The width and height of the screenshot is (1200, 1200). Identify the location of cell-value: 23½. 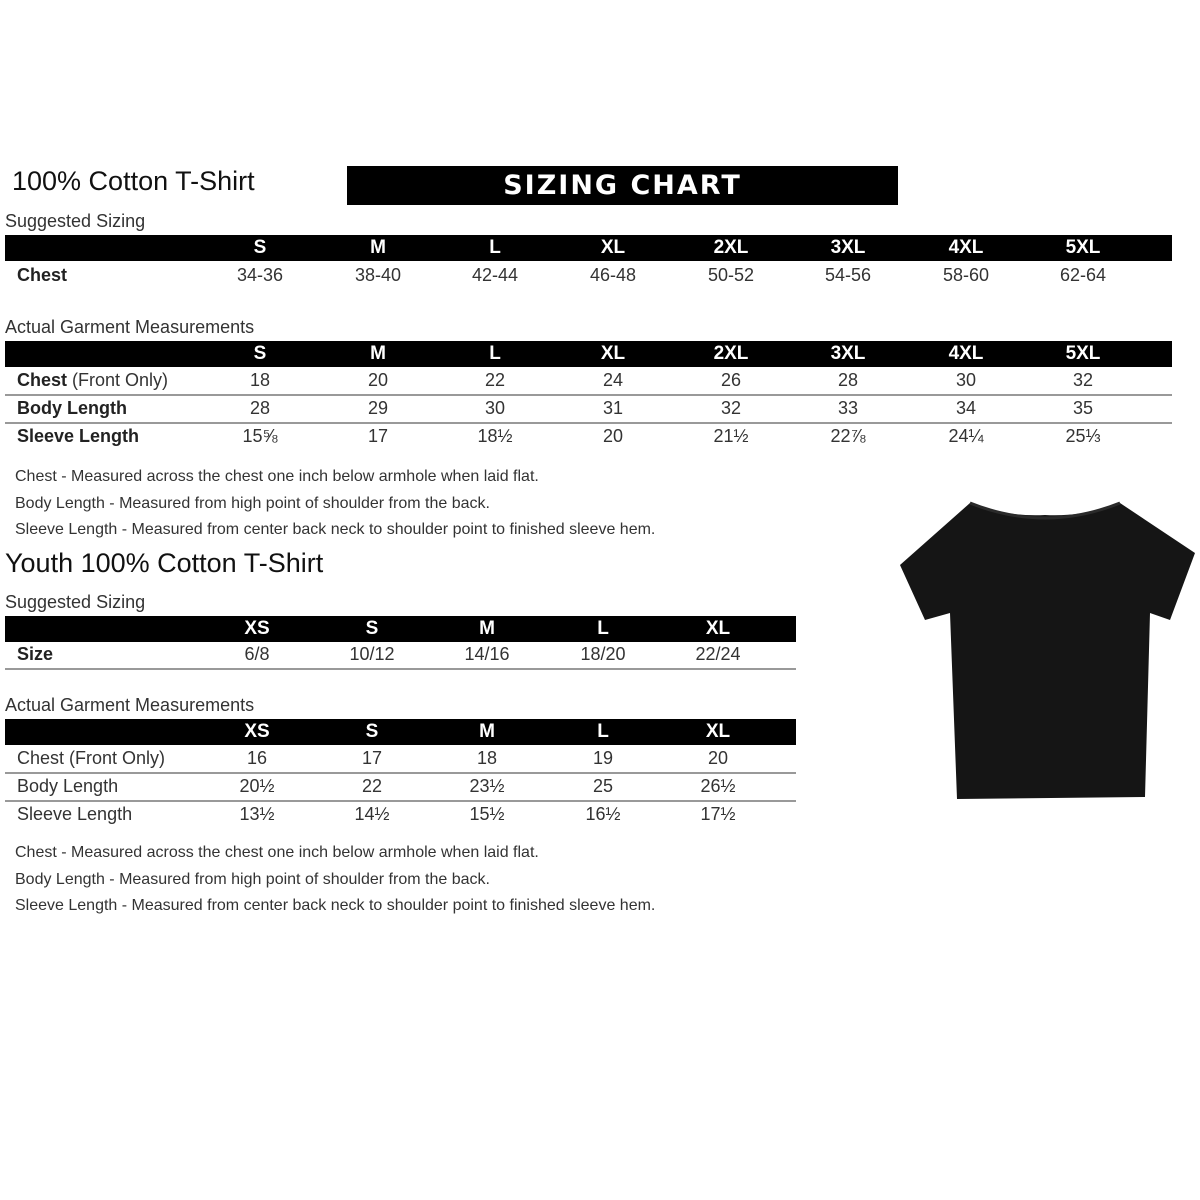
(487, 786).